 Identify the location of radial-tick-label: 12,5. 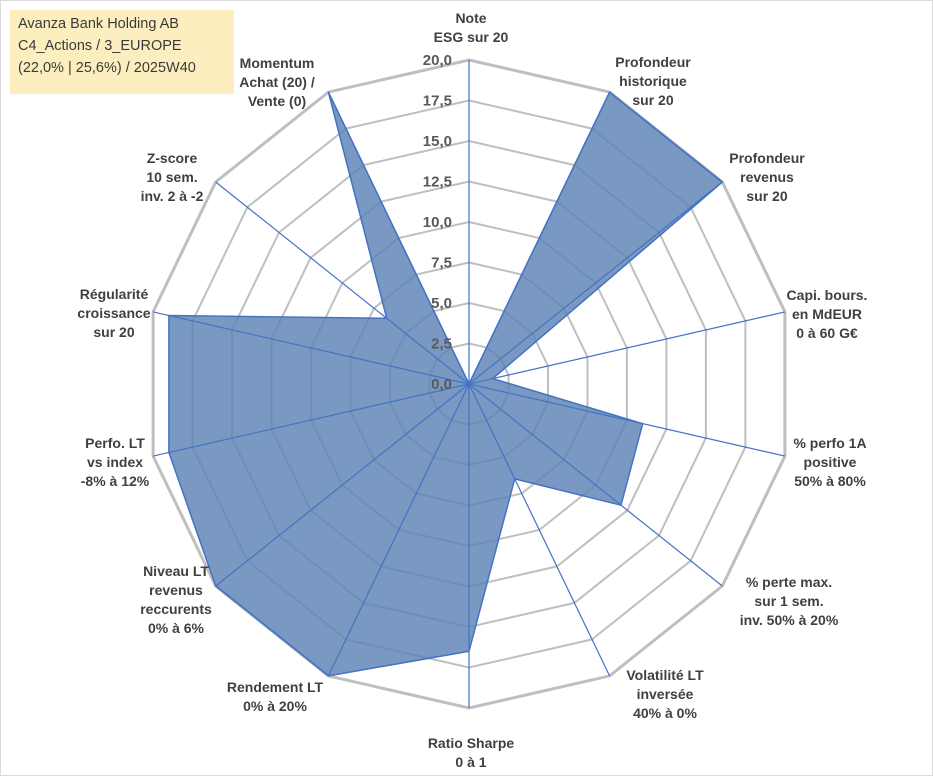
(437, 182).